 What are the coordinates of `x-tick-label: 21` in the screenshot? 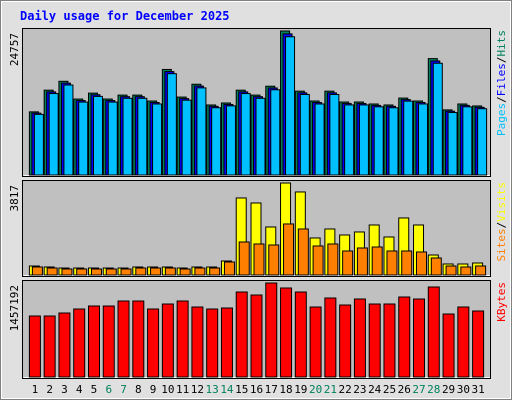 It's located at (330, 389).